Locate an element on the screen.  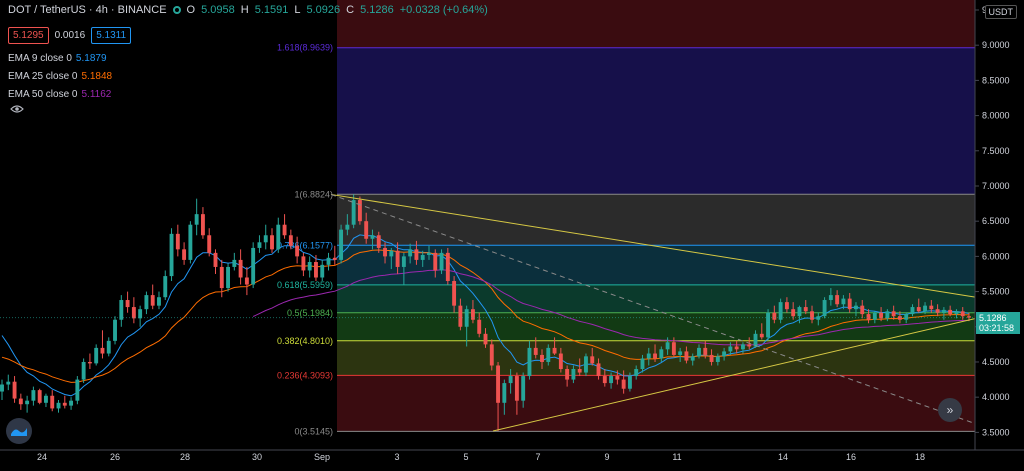
indicator-ema-25: EMA 25 close 0 5.1848 is located at coordinates (60, 77).